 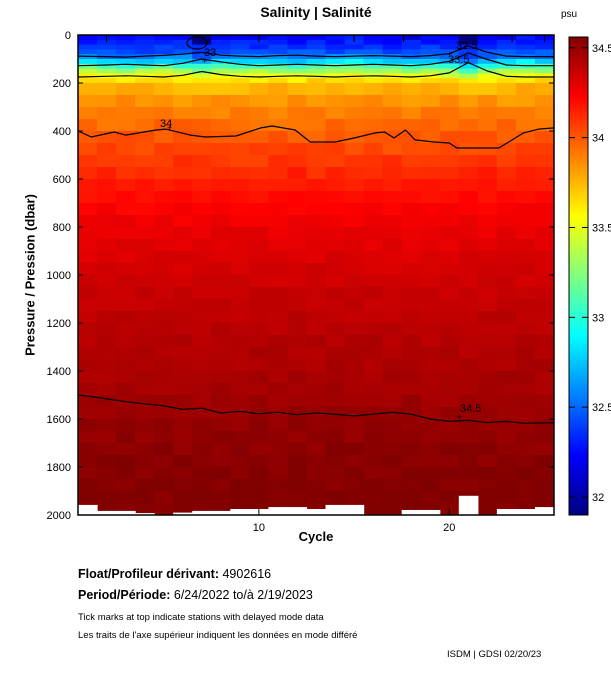 What do you see at coordinates (354, 521) in the screenshot?
I see `x-axis-ticks: 10 20` at bounding box center [354, 521].